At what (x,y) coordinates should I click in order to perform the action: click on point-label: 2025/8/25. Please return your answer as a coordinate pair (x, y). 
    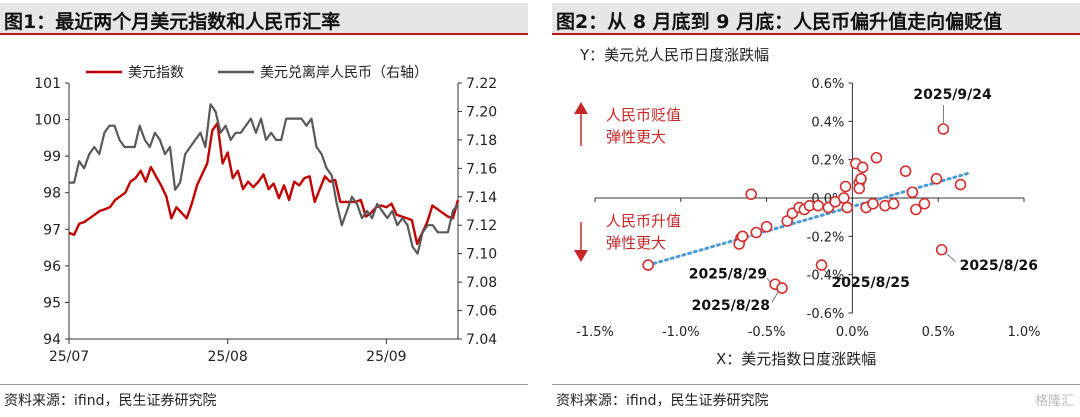
    Looking at the image, I should click on (871, 283).